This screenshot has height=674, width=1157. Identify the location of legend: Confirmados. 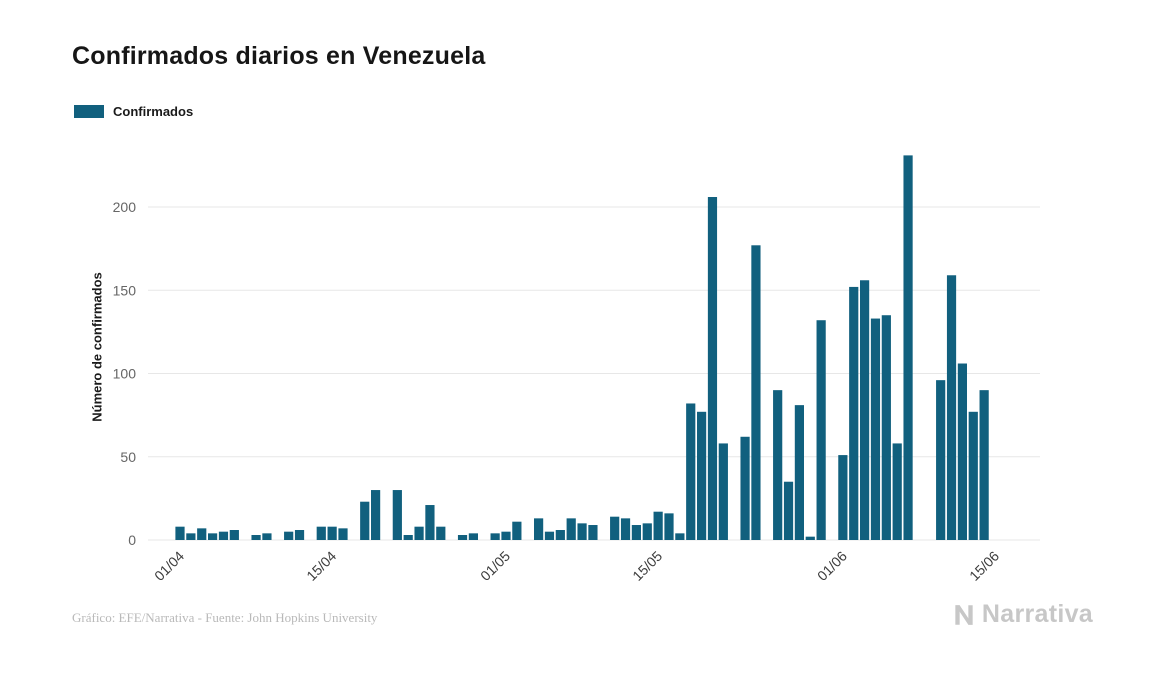
(133, 111).